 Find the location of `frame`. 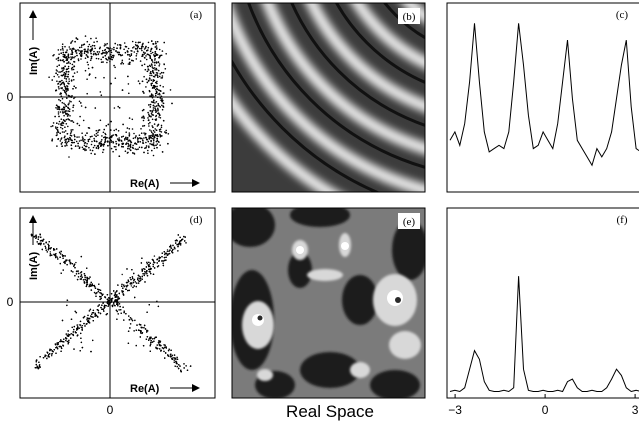

frame is located at coordinates (543, 97).